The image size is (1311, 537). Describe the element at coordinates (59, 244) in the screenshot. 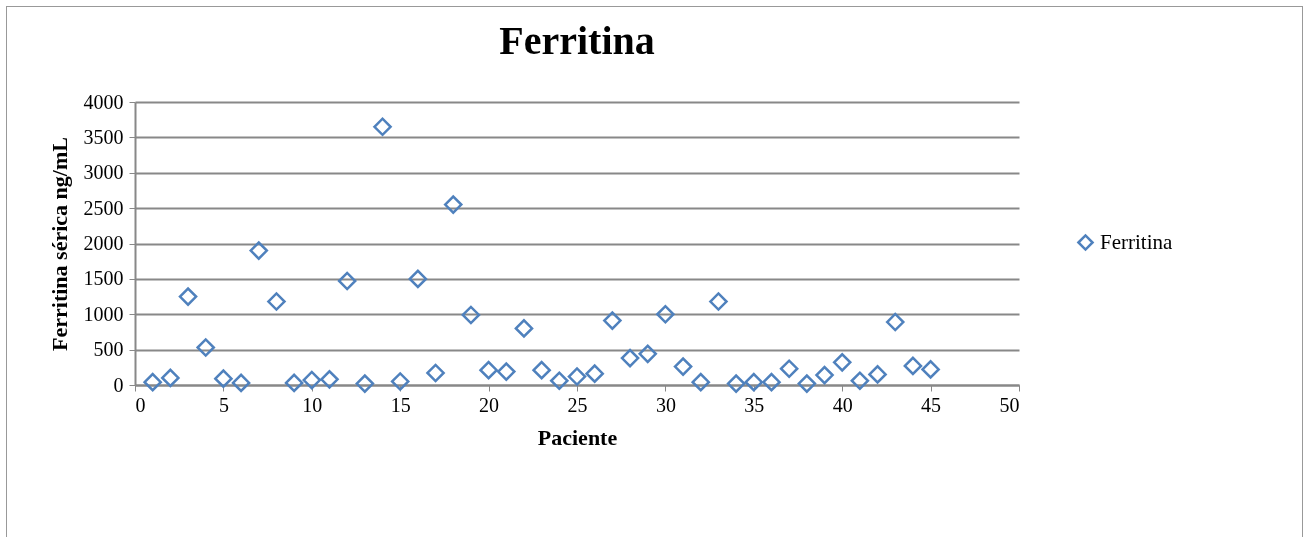

I see `y-axis-title: Ferritina sérica ng/mL` at that location.